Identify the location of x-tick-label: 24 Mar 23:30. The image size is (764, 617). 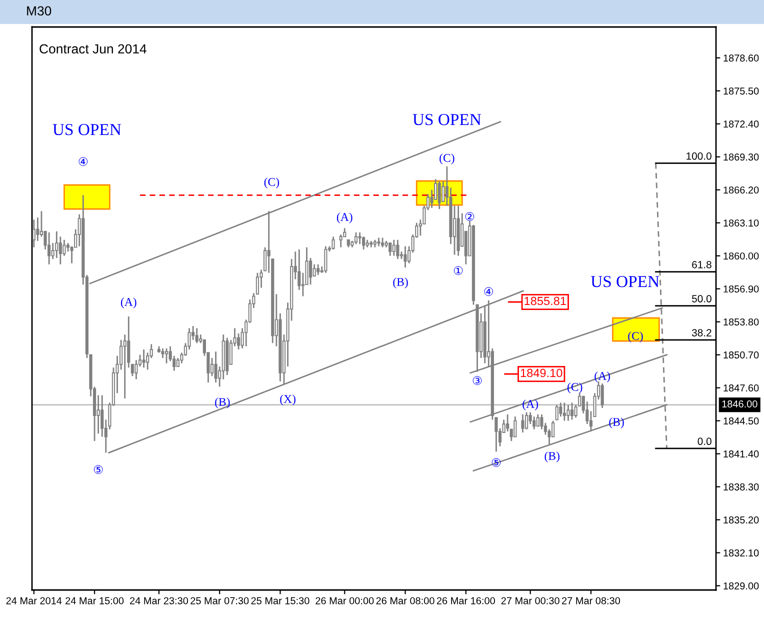
(159, 600).